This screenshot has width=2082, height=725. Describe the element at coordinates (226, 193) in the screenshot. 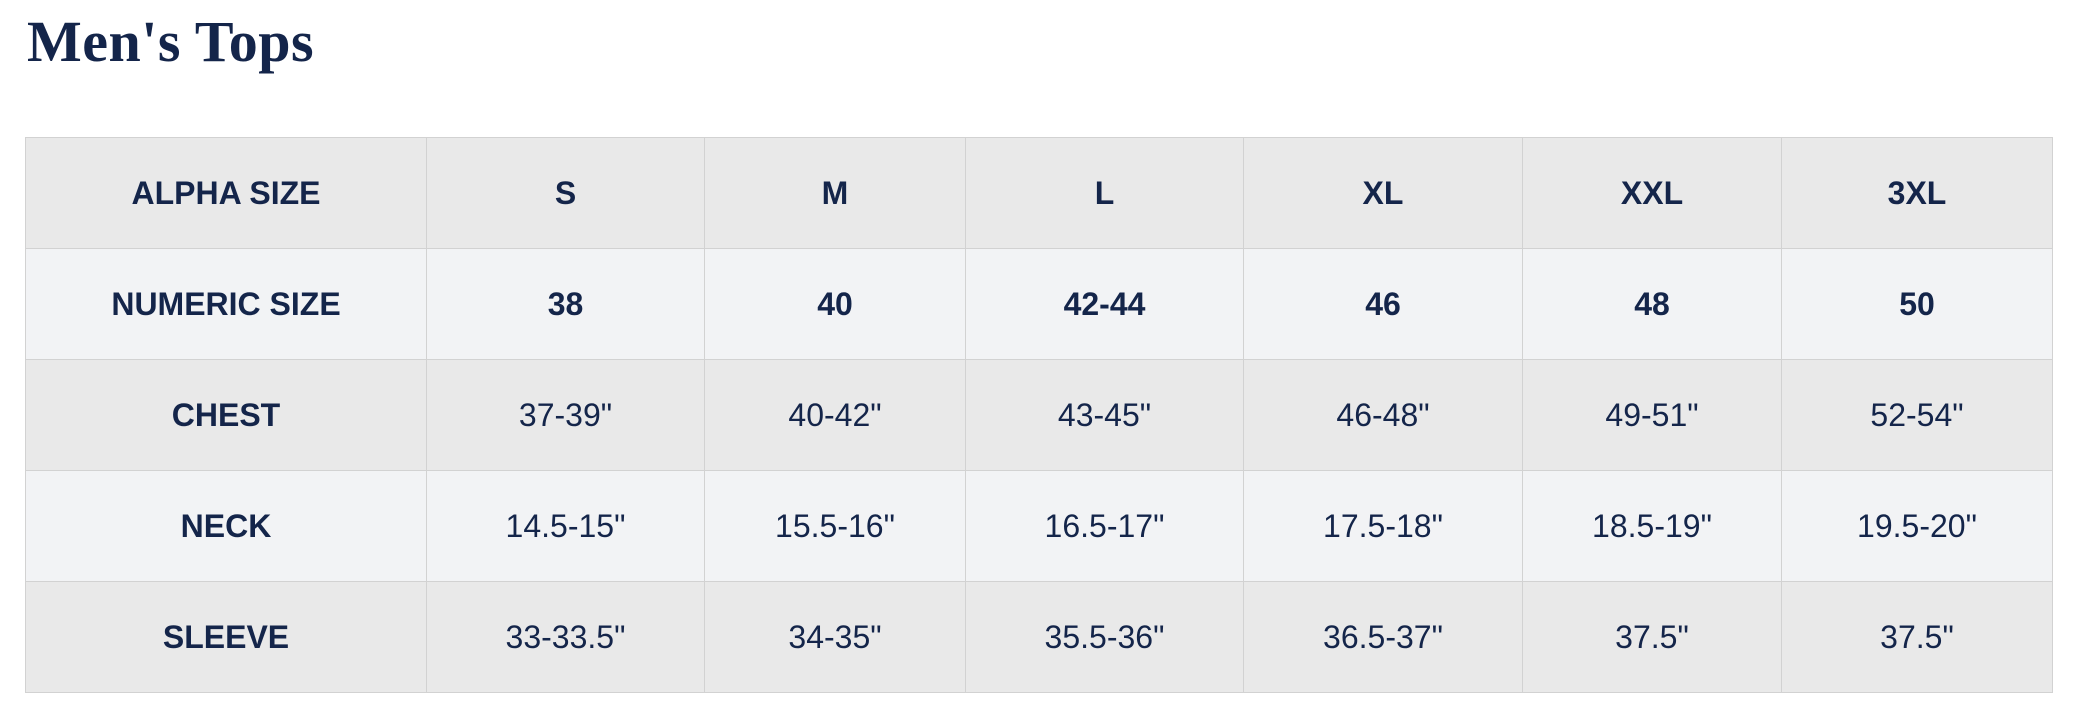

I see `row-header: ALPHA SIZE` at that location.